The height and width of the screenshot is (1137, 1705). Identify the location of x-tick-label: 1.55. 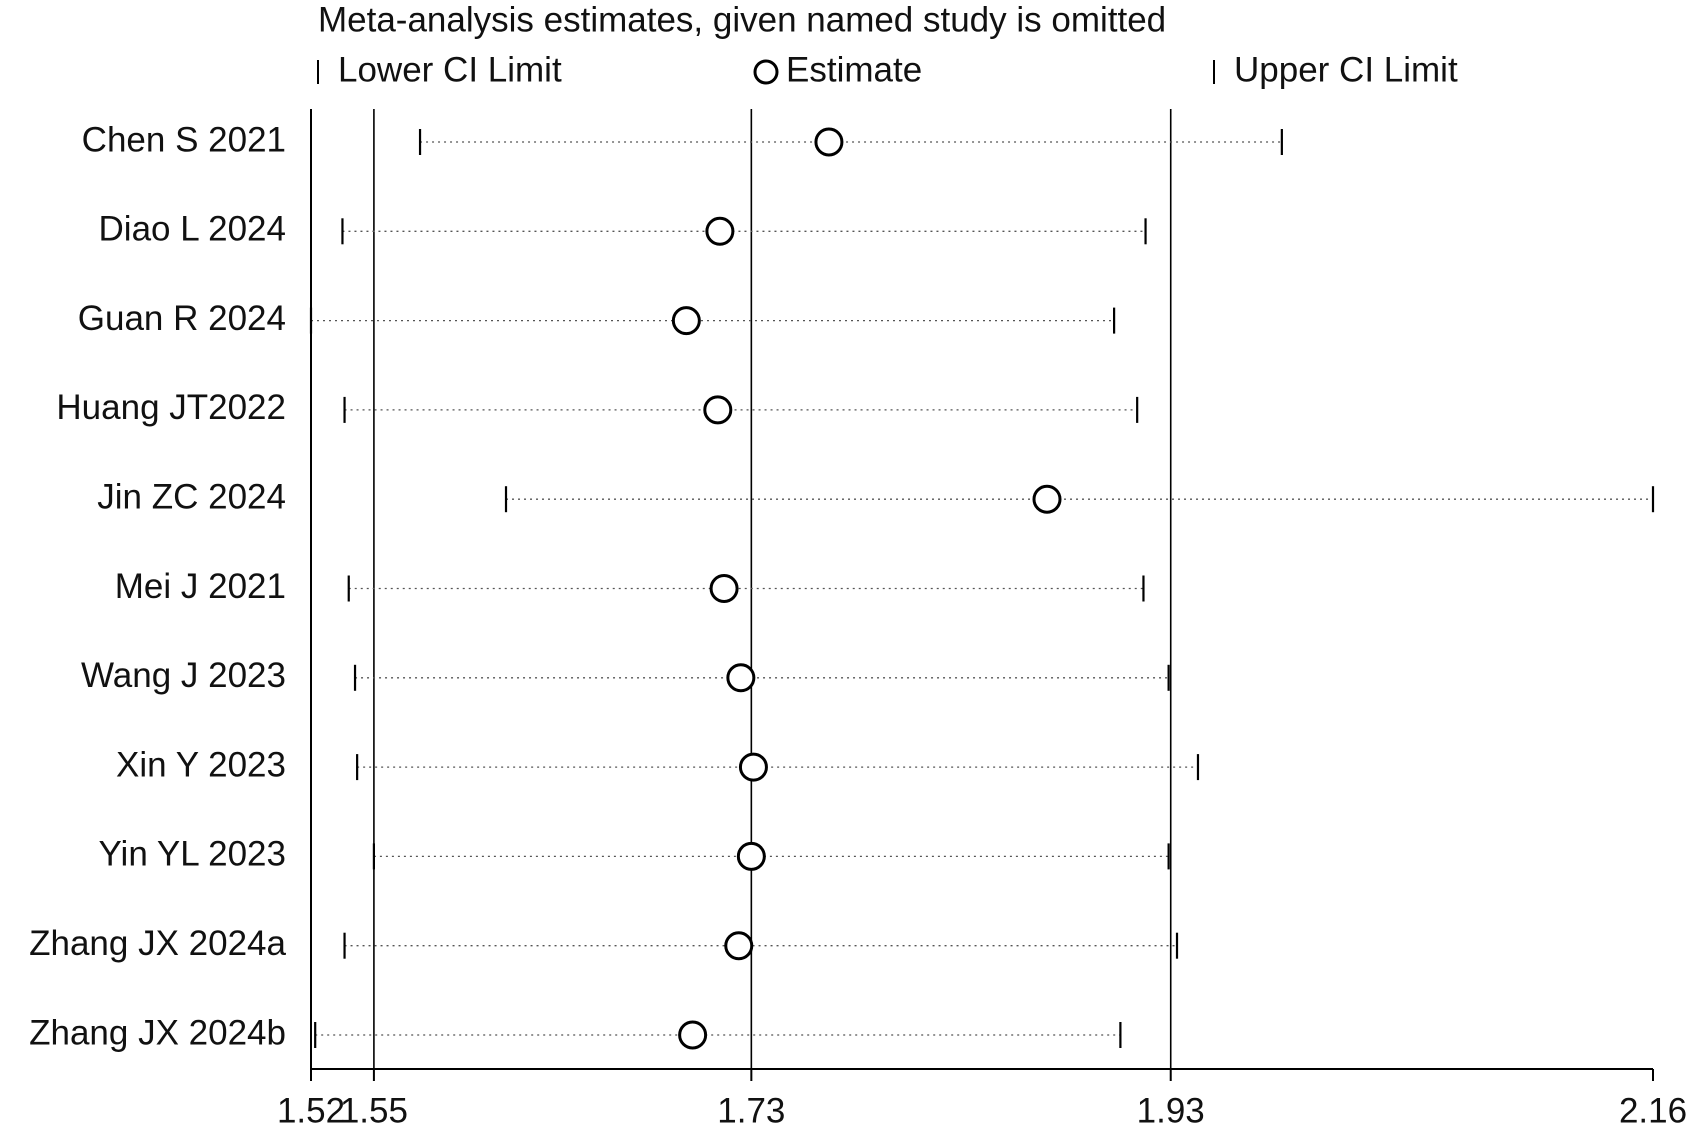
(374, 1110).